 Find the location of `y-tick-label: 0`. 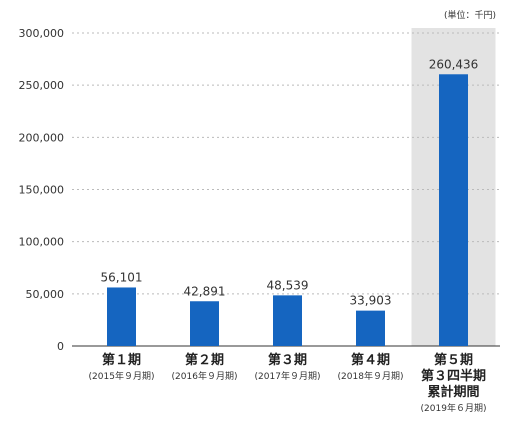

y-tick-label: 0 is located at coordinates (60, 346).